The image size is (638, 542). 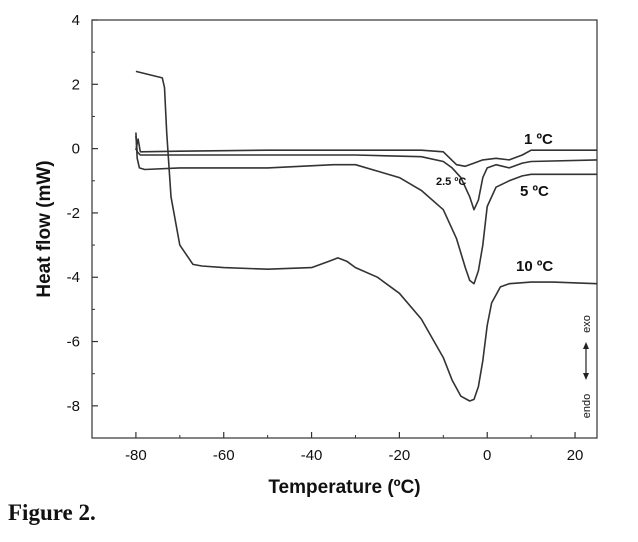 What do you see at coordinates (76, 20) in the screenshot?
I see `y-tick-label: 4` at bounding box center [76, 20].